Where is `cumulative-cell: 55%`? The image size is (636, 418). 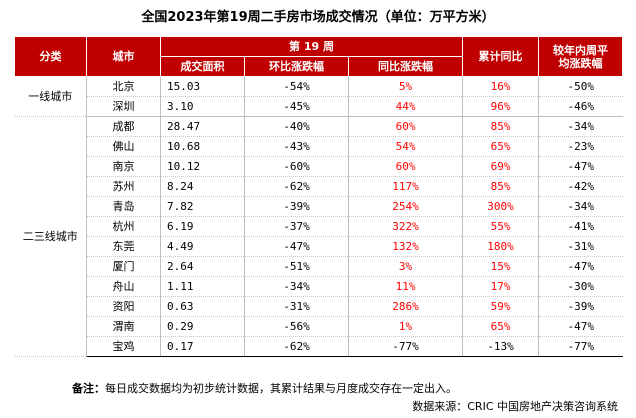 cumulative-cell: 55% is located at coordinates (500, 226).